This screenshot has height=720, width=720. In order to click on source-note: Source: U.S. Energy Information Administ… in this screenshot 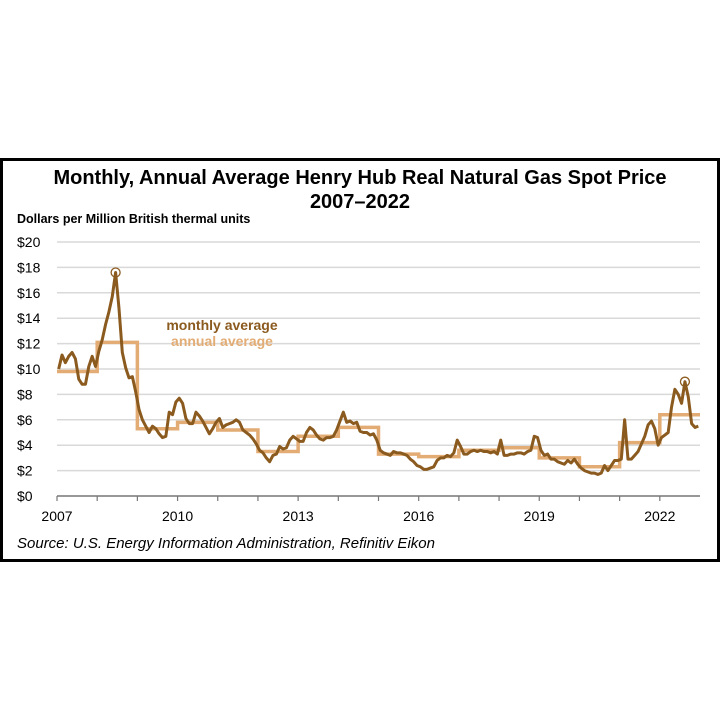, I will do `click(226, 543)`.